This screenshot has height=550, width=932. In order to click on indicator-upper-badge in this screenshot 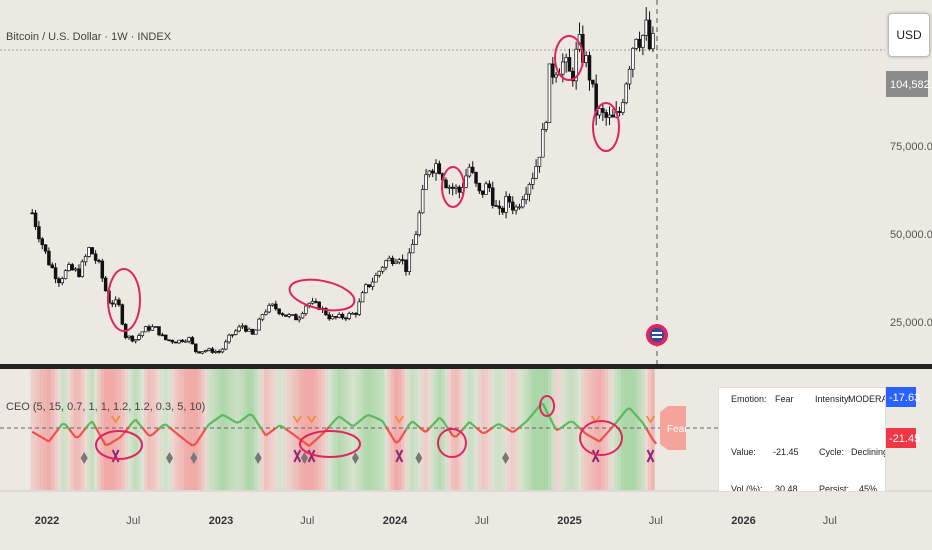, I will do `click(901, 397)`.